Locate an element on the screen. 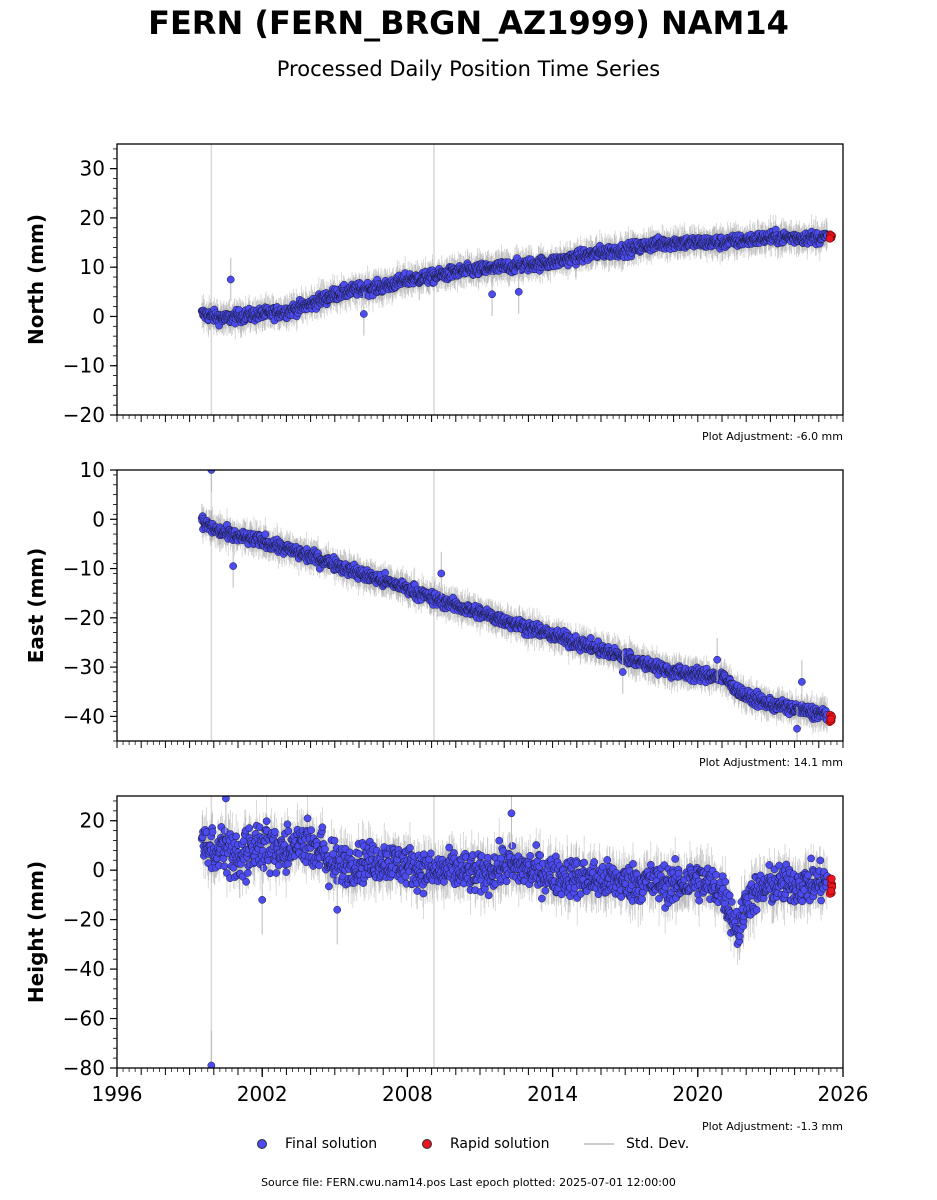 The width and height of the screenshot is (937, 1200). y-tick-label: −20 is located at coordinates (84, 415).